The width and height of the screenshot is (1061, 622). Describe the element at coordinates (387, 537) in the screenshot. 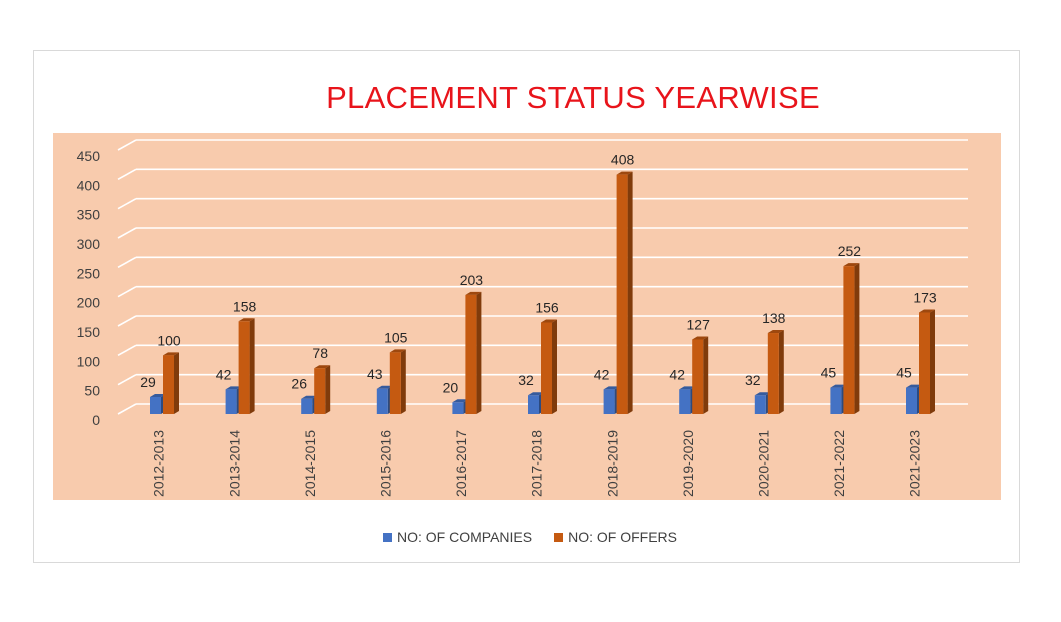

I see `legend-swatch-companies` at that location.